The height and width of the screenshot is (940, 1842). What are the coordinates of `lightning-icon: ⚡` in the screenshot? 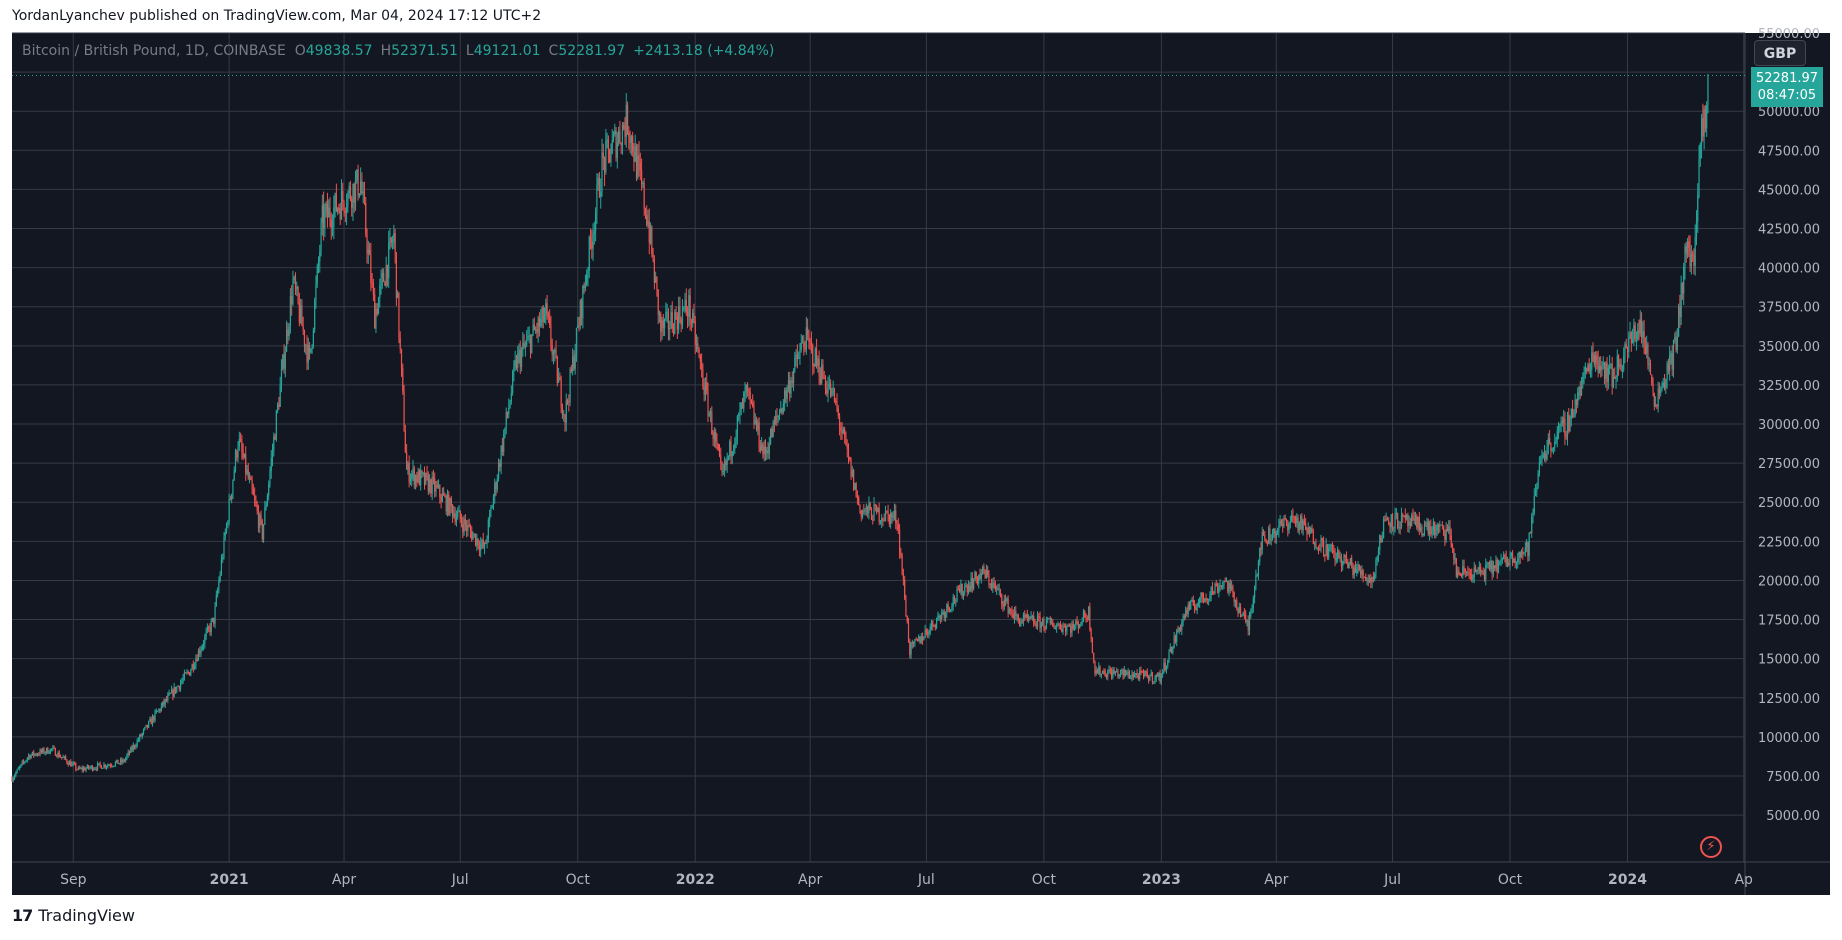 It's located at (1711, 847).